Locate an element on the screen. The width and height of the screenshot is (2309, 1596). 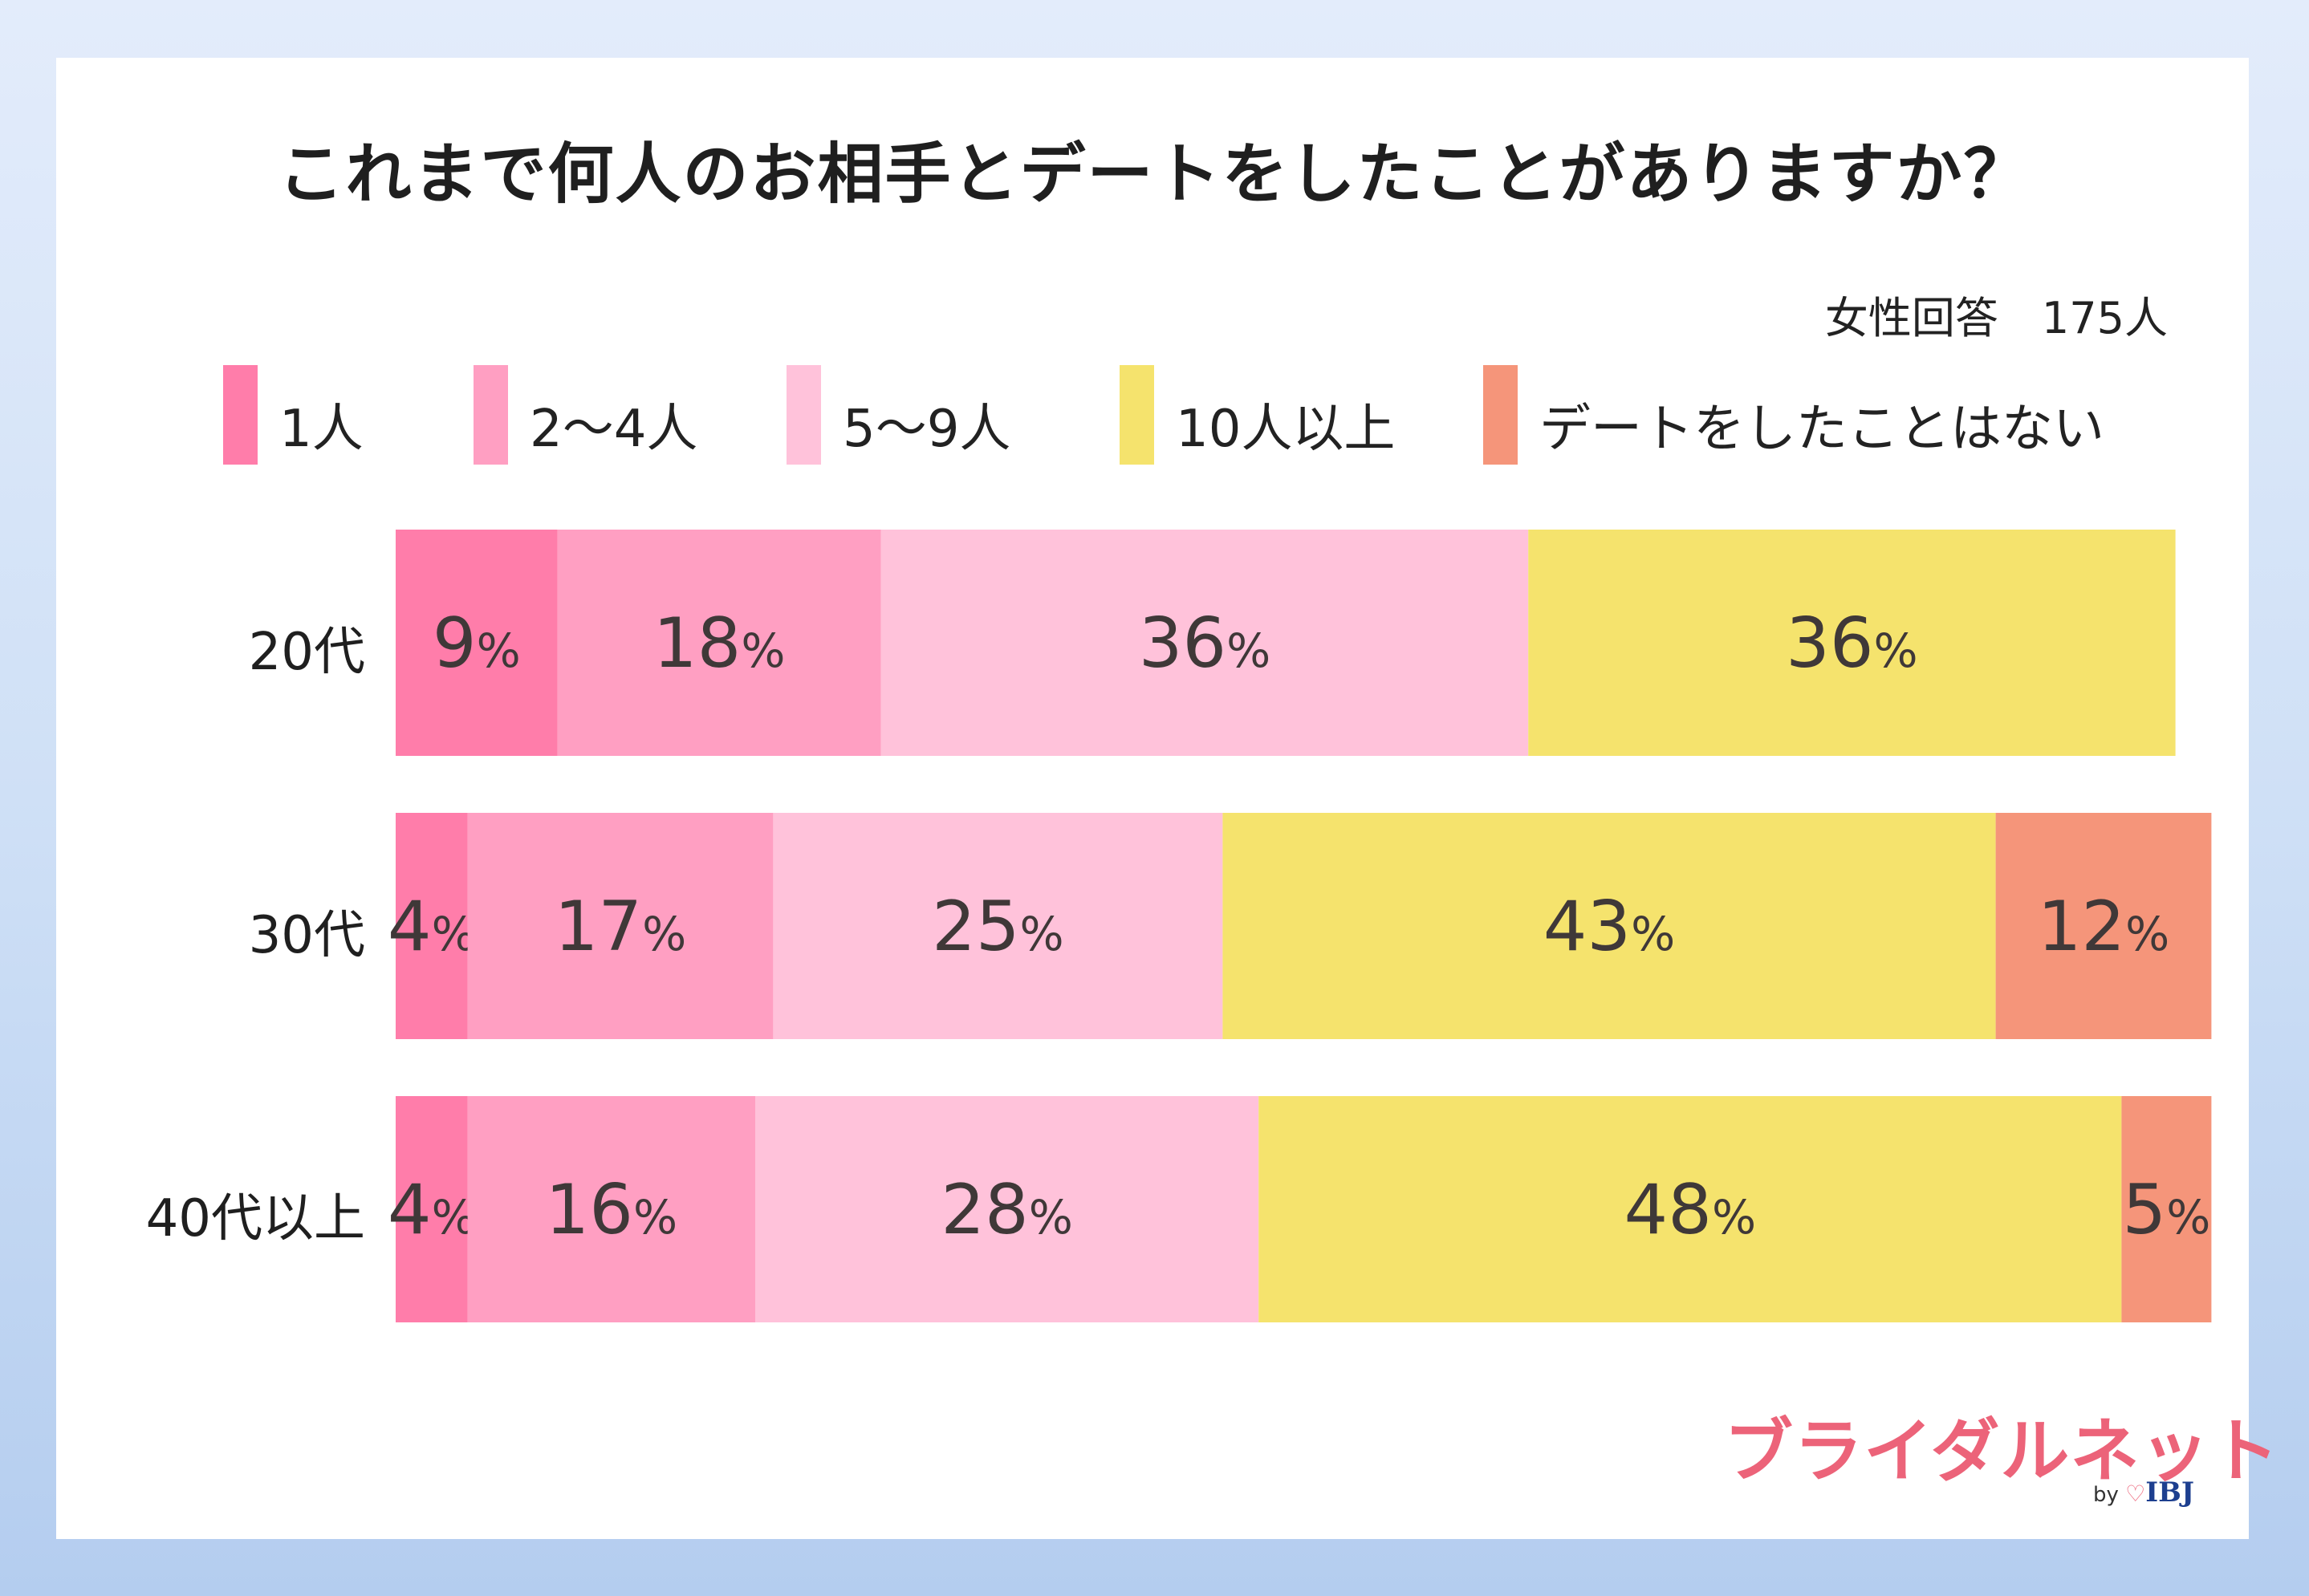
chart-title: これまで何人のお相手とデートをしたことがありますか？ is located at coordinates (1154, 175).